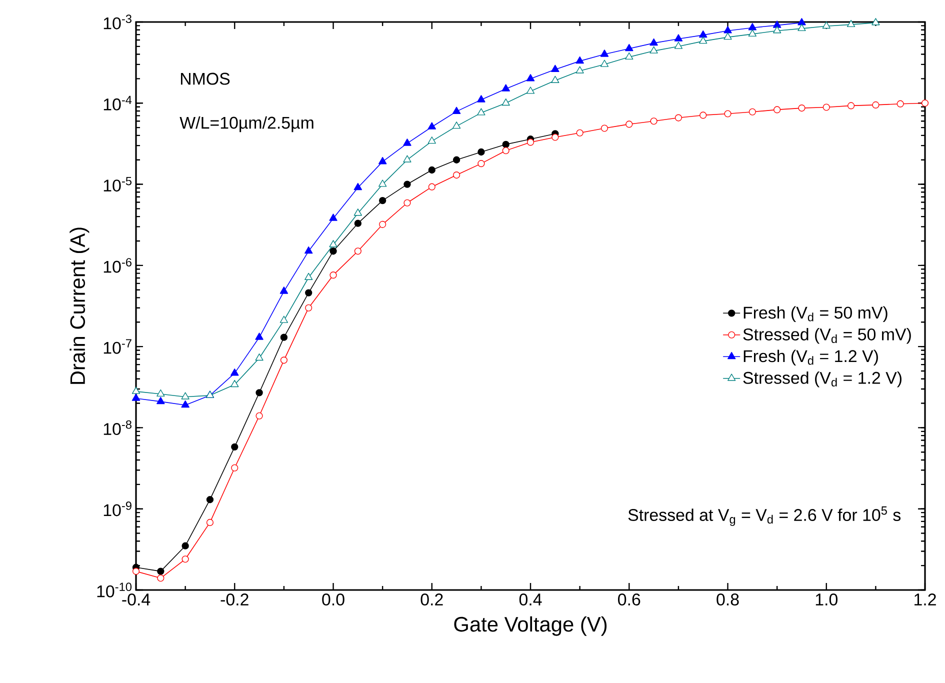  Describe the element at coordinates (247, 124) in the screenshot. I see `annotation: W/L=10µm/2.5µm` at that location.